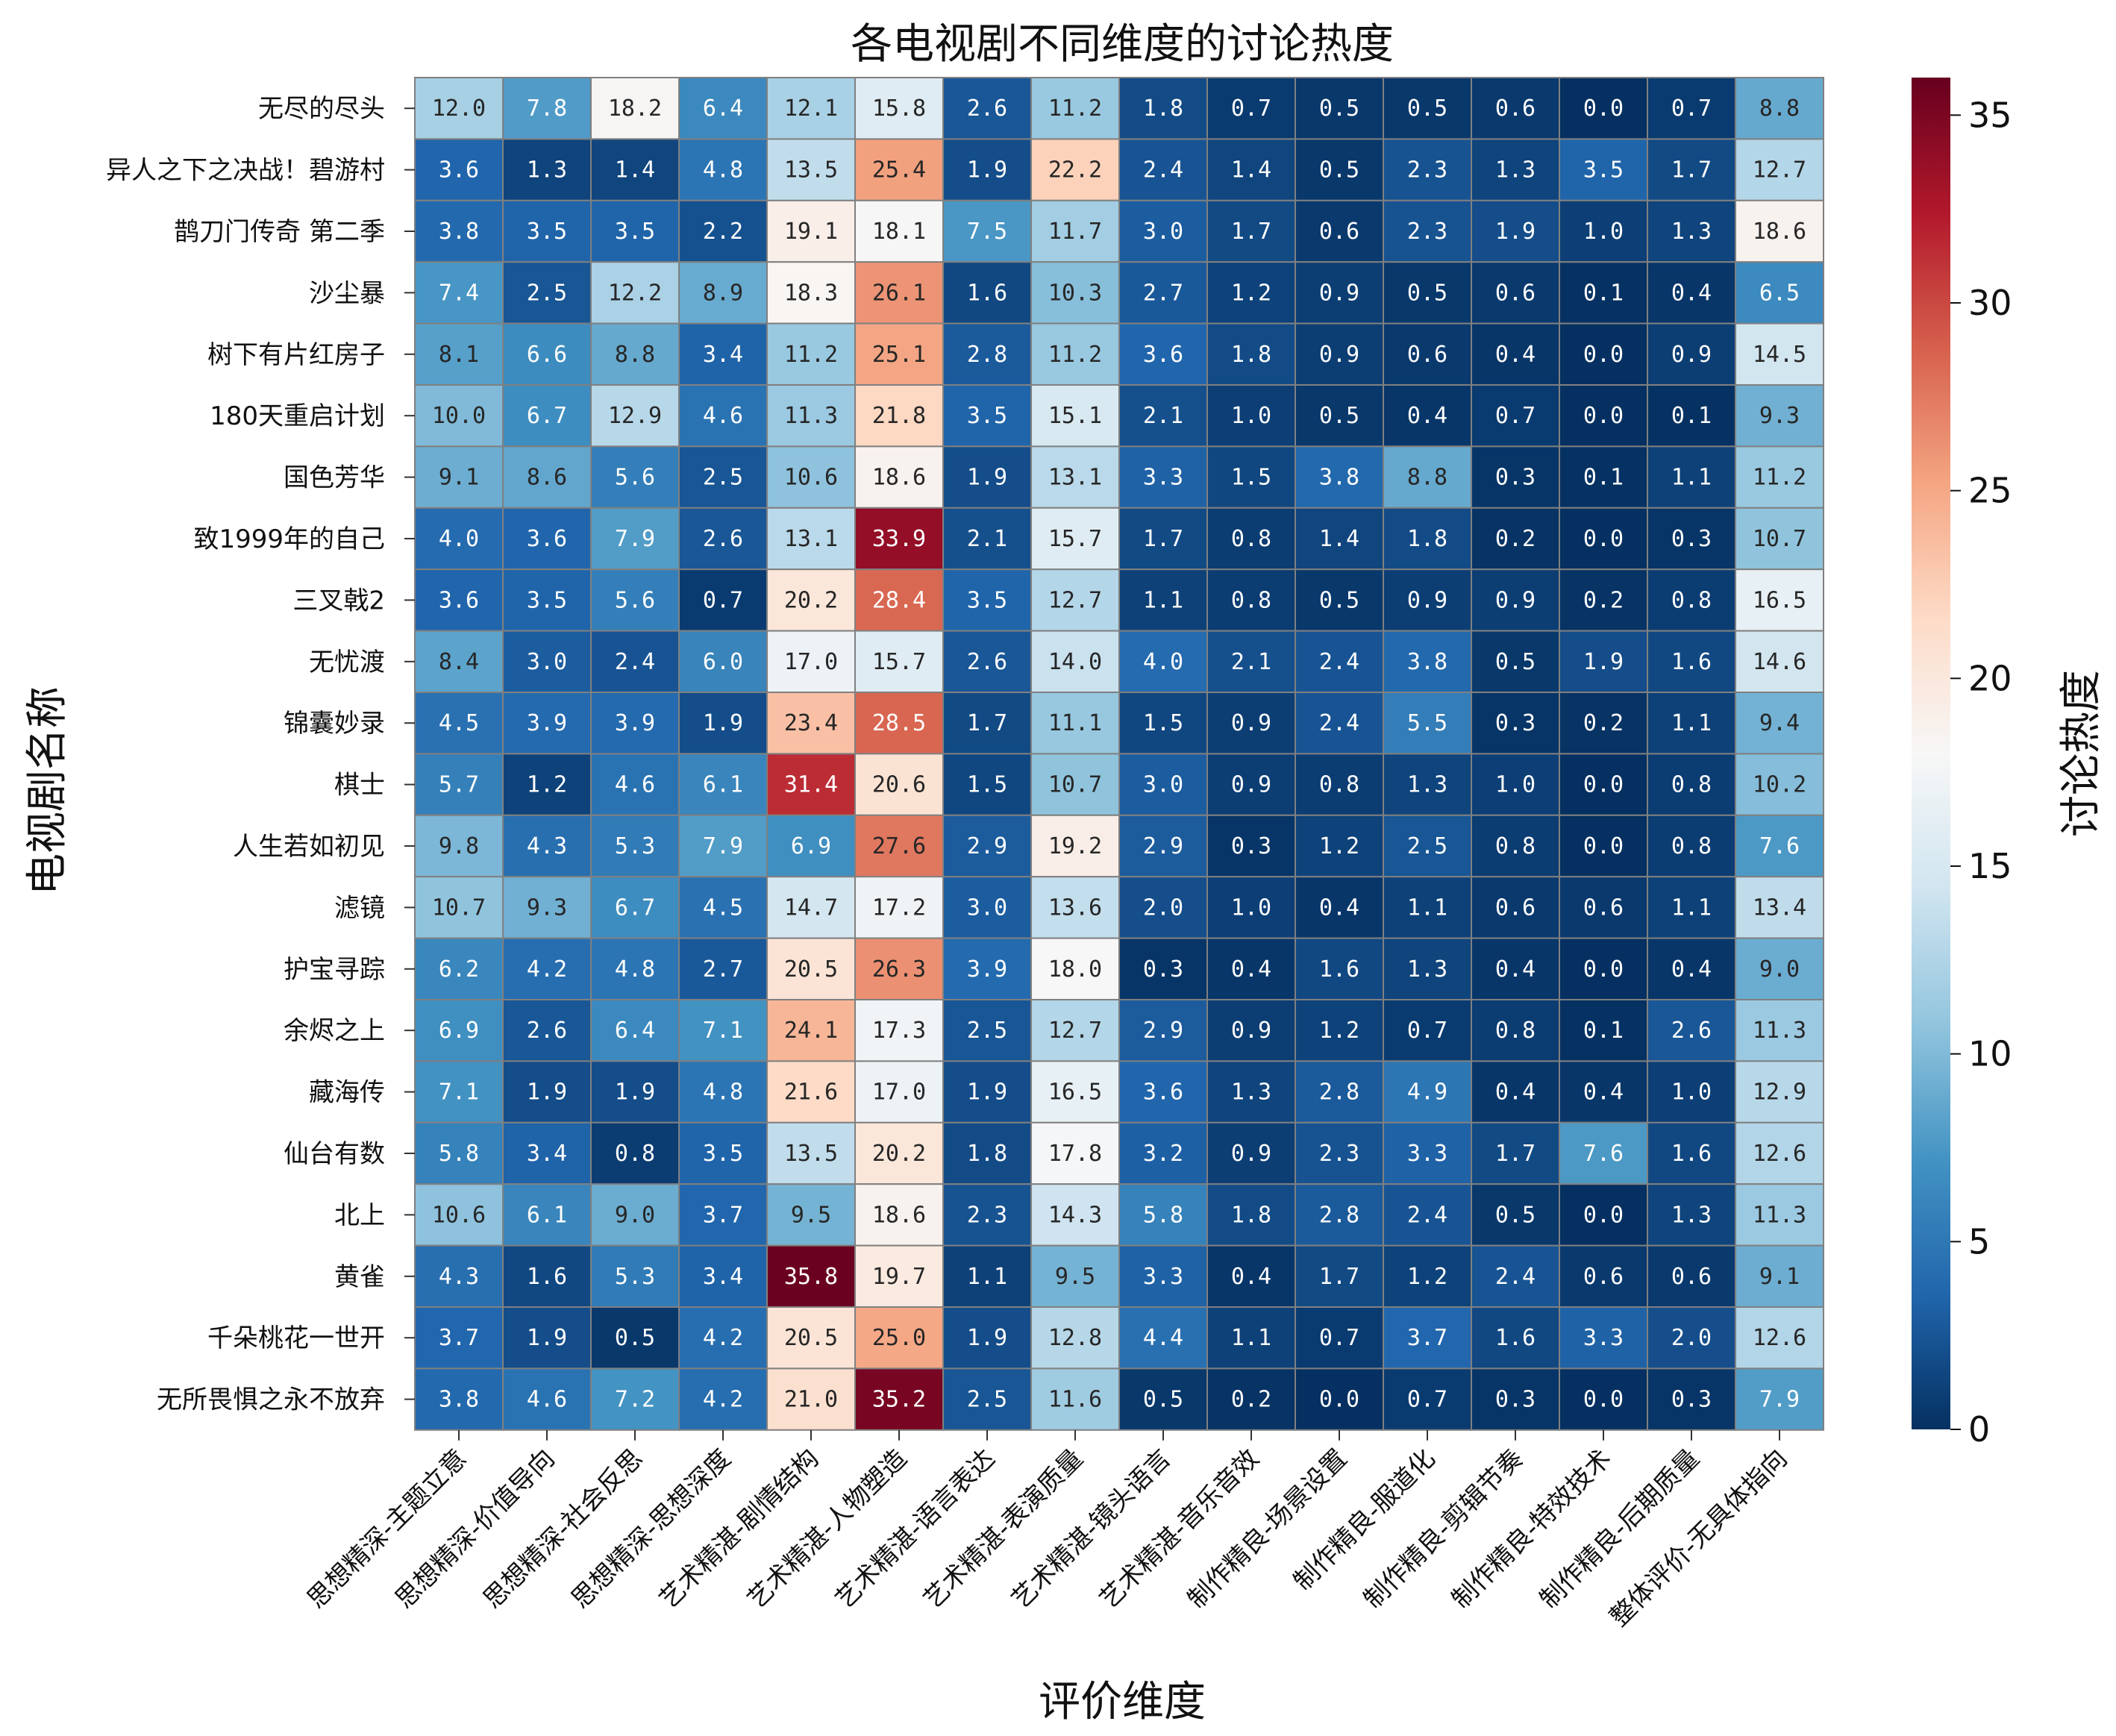  What do you see at coordinates (547, 723) in the screenshot?
I see `cell-value-label: 3.9` at bounding box center [547, 723].